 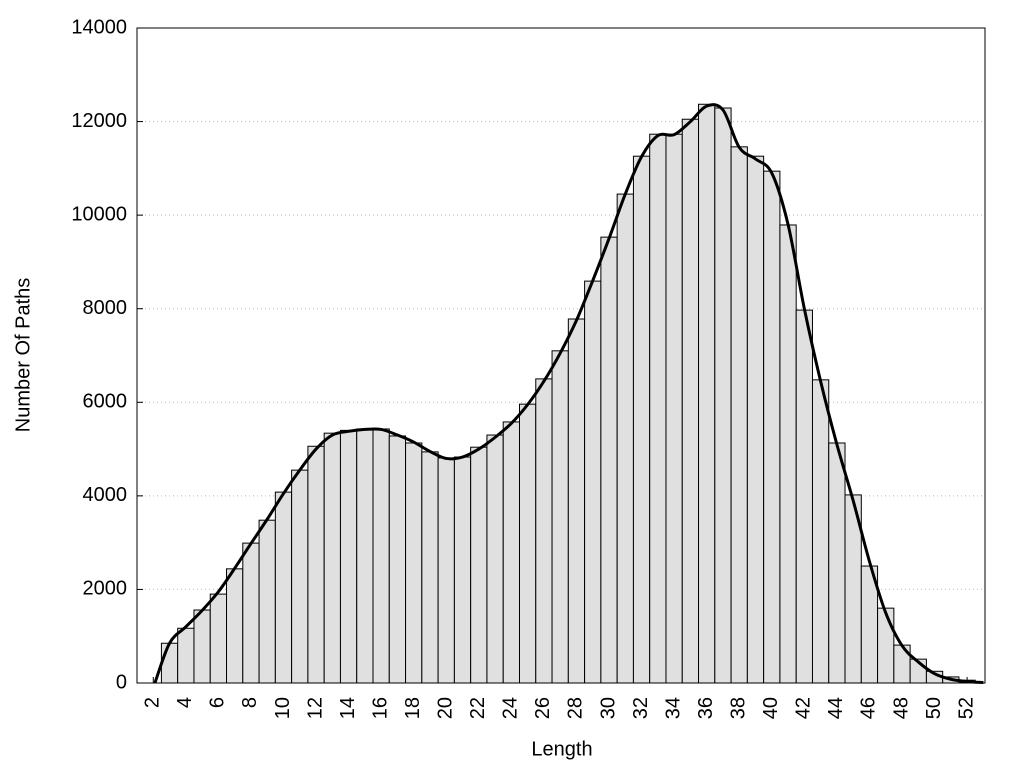 What do you see at coordinates (105, 589) in the screenshot?
I see `y-tick-label: 2000` at bounding box center [105, 589].